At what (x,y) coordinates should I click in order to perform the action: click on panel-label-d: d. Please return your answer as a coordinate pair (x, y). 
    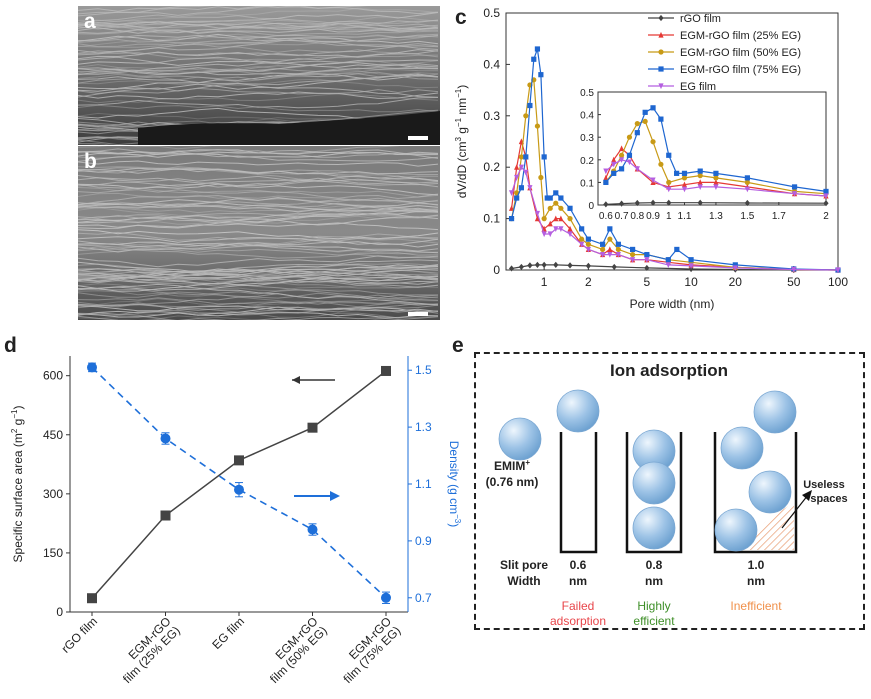
    Looking at the image, I should click on (10, 345).